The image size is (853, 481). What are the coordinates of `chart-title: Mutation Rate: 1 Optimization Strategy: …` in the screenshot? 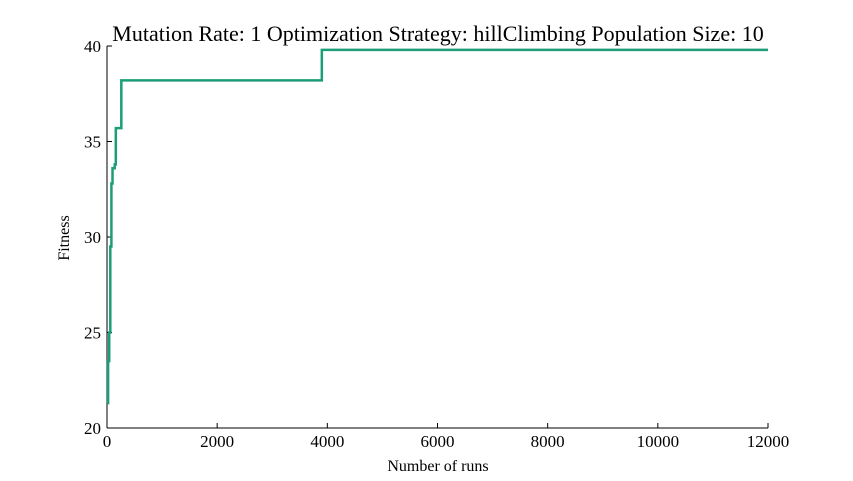 It's located at (437, 33).